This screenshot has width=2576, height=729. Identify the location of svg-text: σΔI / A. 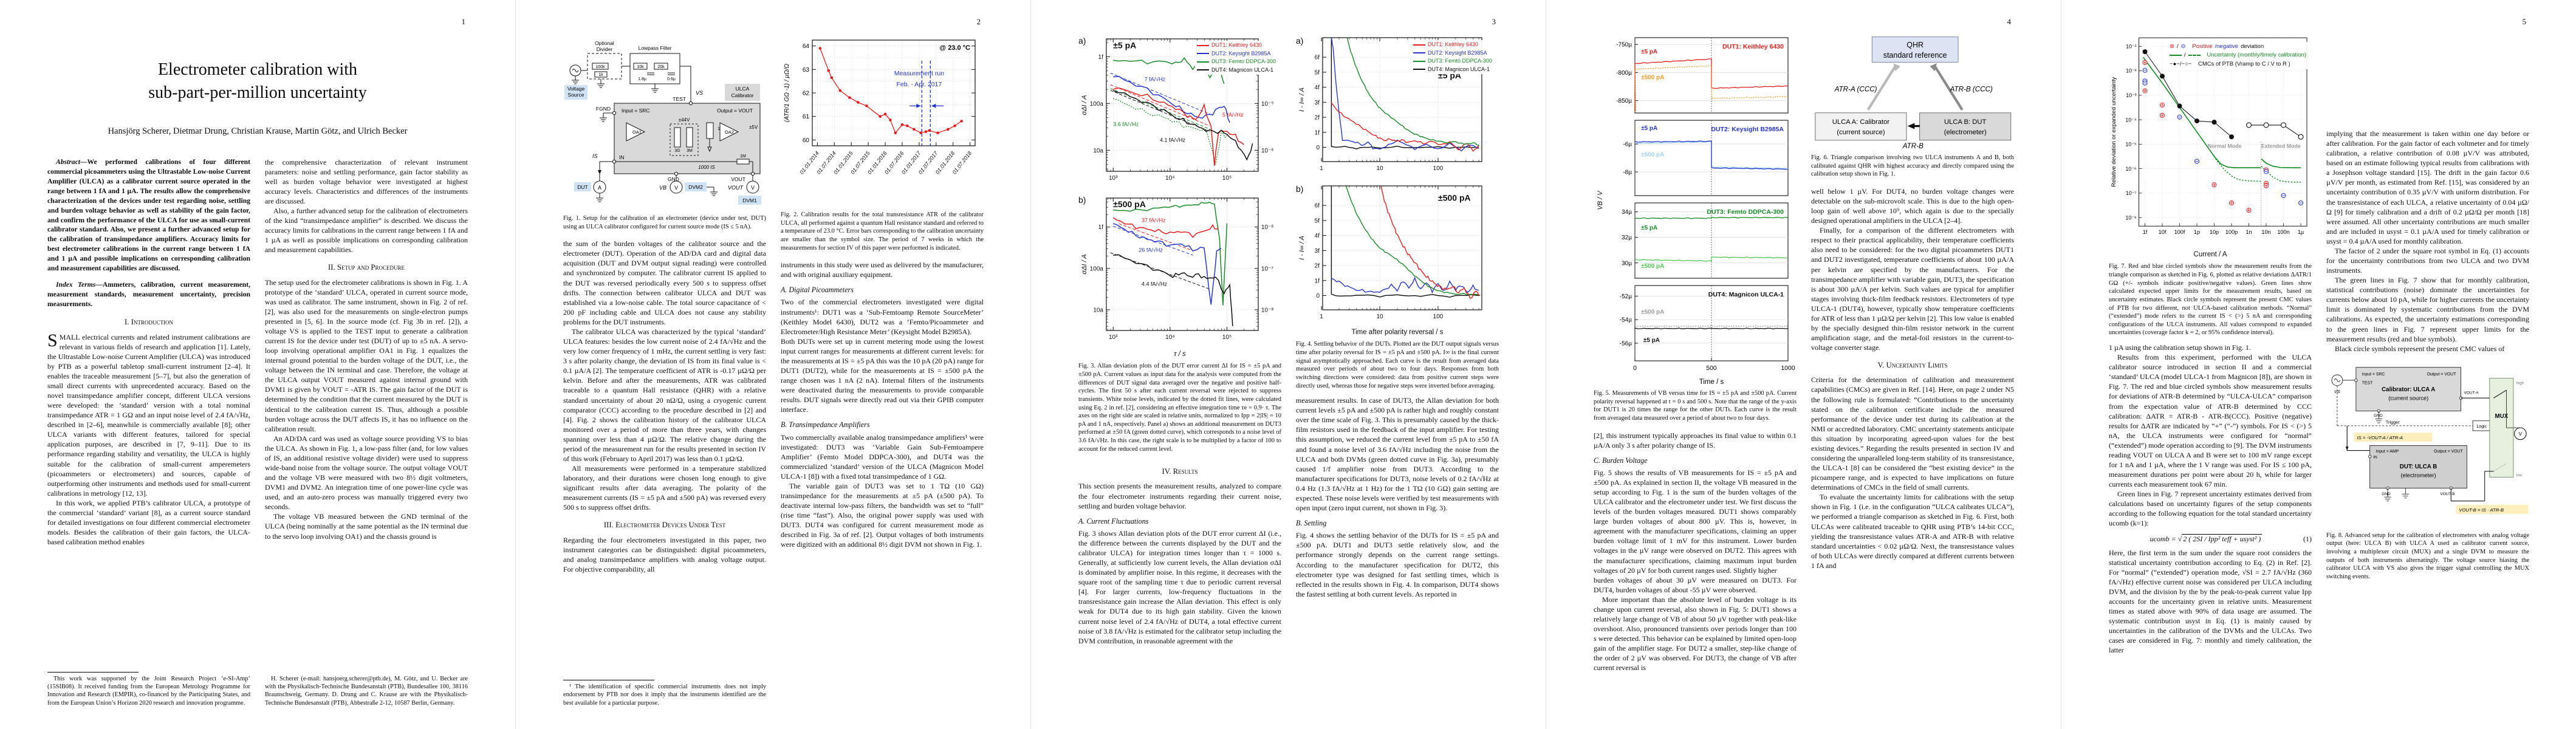
(1084, 105).